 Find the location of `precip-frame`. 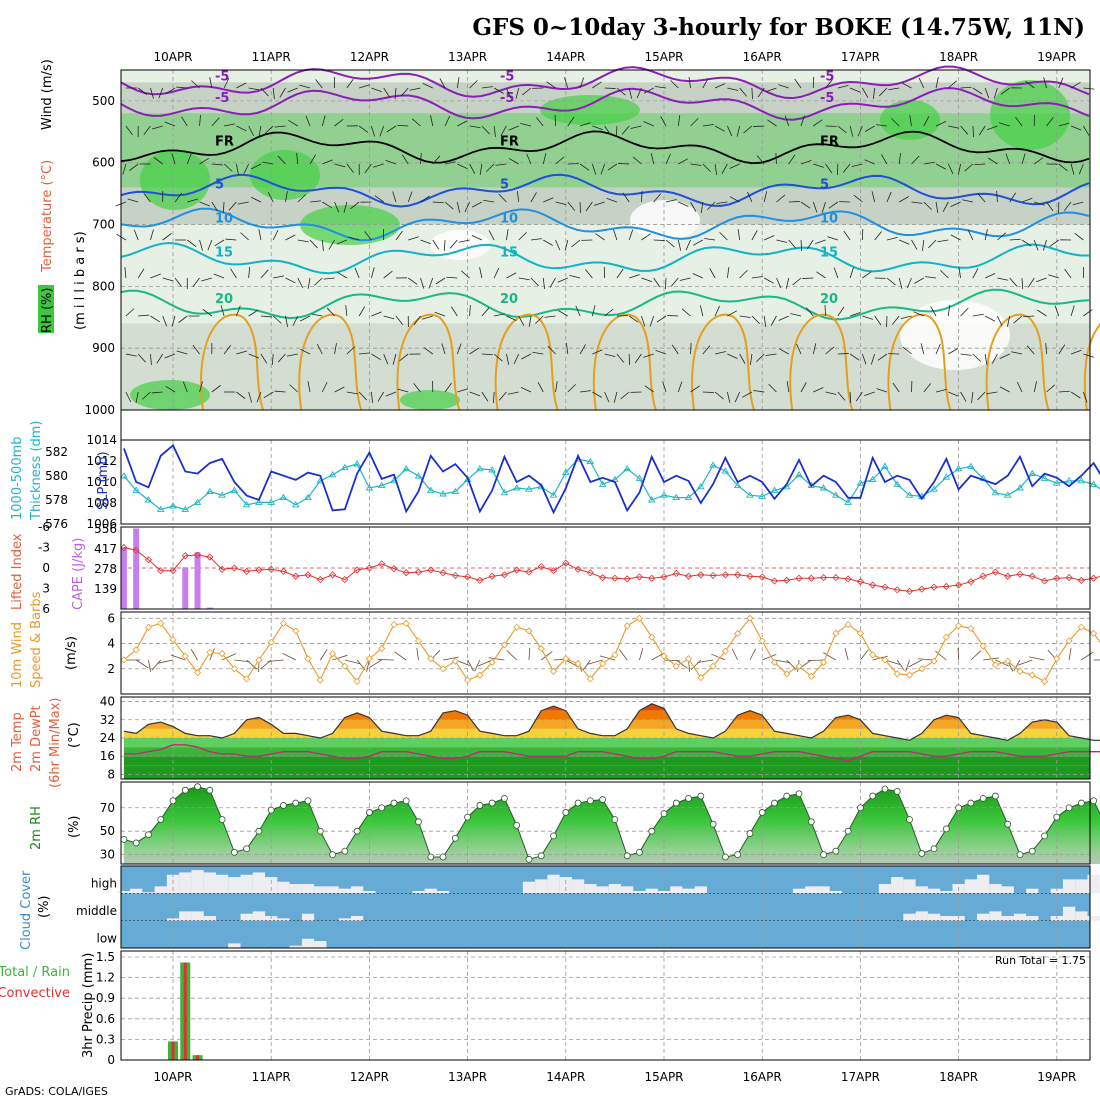

precip-frame is located at coordinates (605, 1005).